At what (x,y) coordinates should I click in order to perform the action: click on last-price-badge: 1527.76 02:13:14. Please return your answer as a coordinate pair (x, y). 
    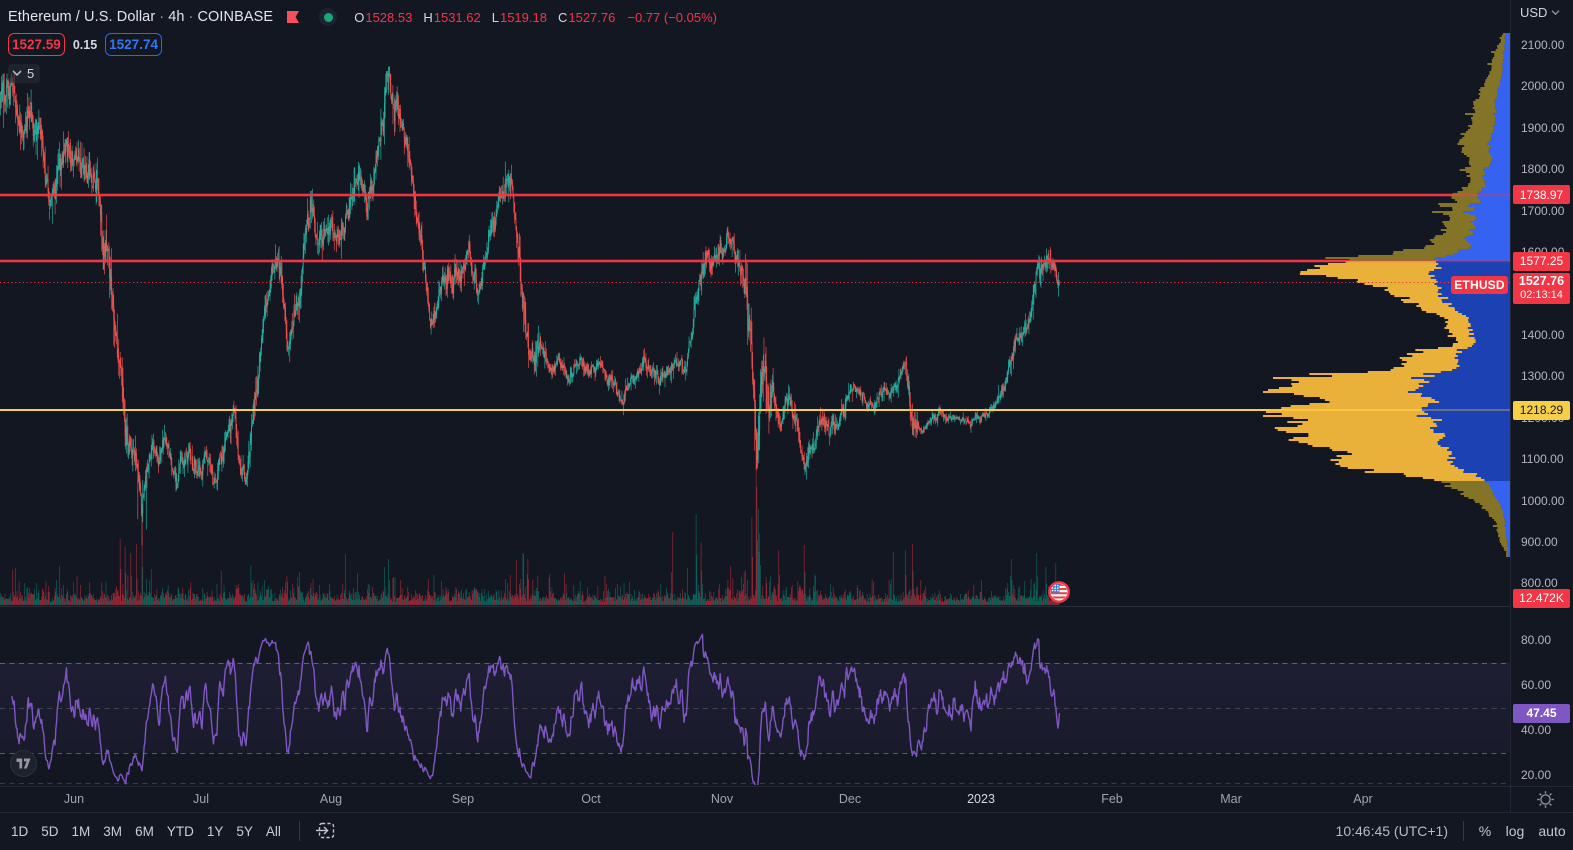
    Looking at the image, I should click on (1541, 288).